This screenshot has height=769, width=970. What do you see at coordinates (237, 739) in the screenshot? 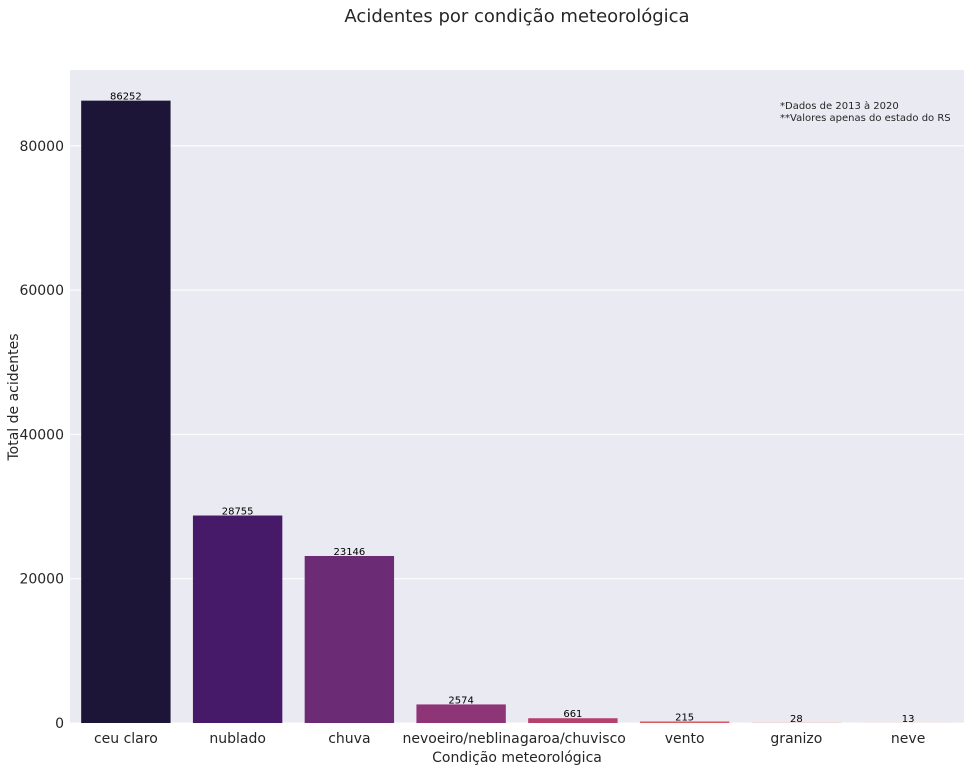
I see `x-tick-label: nublado` at bounding box center [237, 739].